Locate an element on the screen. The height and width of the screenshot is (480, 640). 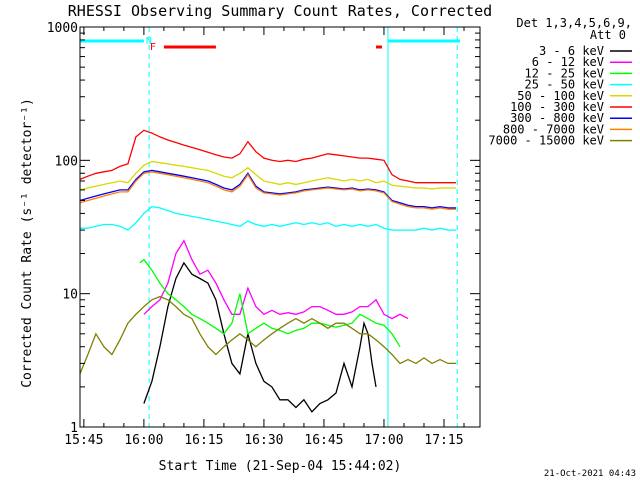
legend-label: 25 - 50 keV is located at coordinates (564, 85).